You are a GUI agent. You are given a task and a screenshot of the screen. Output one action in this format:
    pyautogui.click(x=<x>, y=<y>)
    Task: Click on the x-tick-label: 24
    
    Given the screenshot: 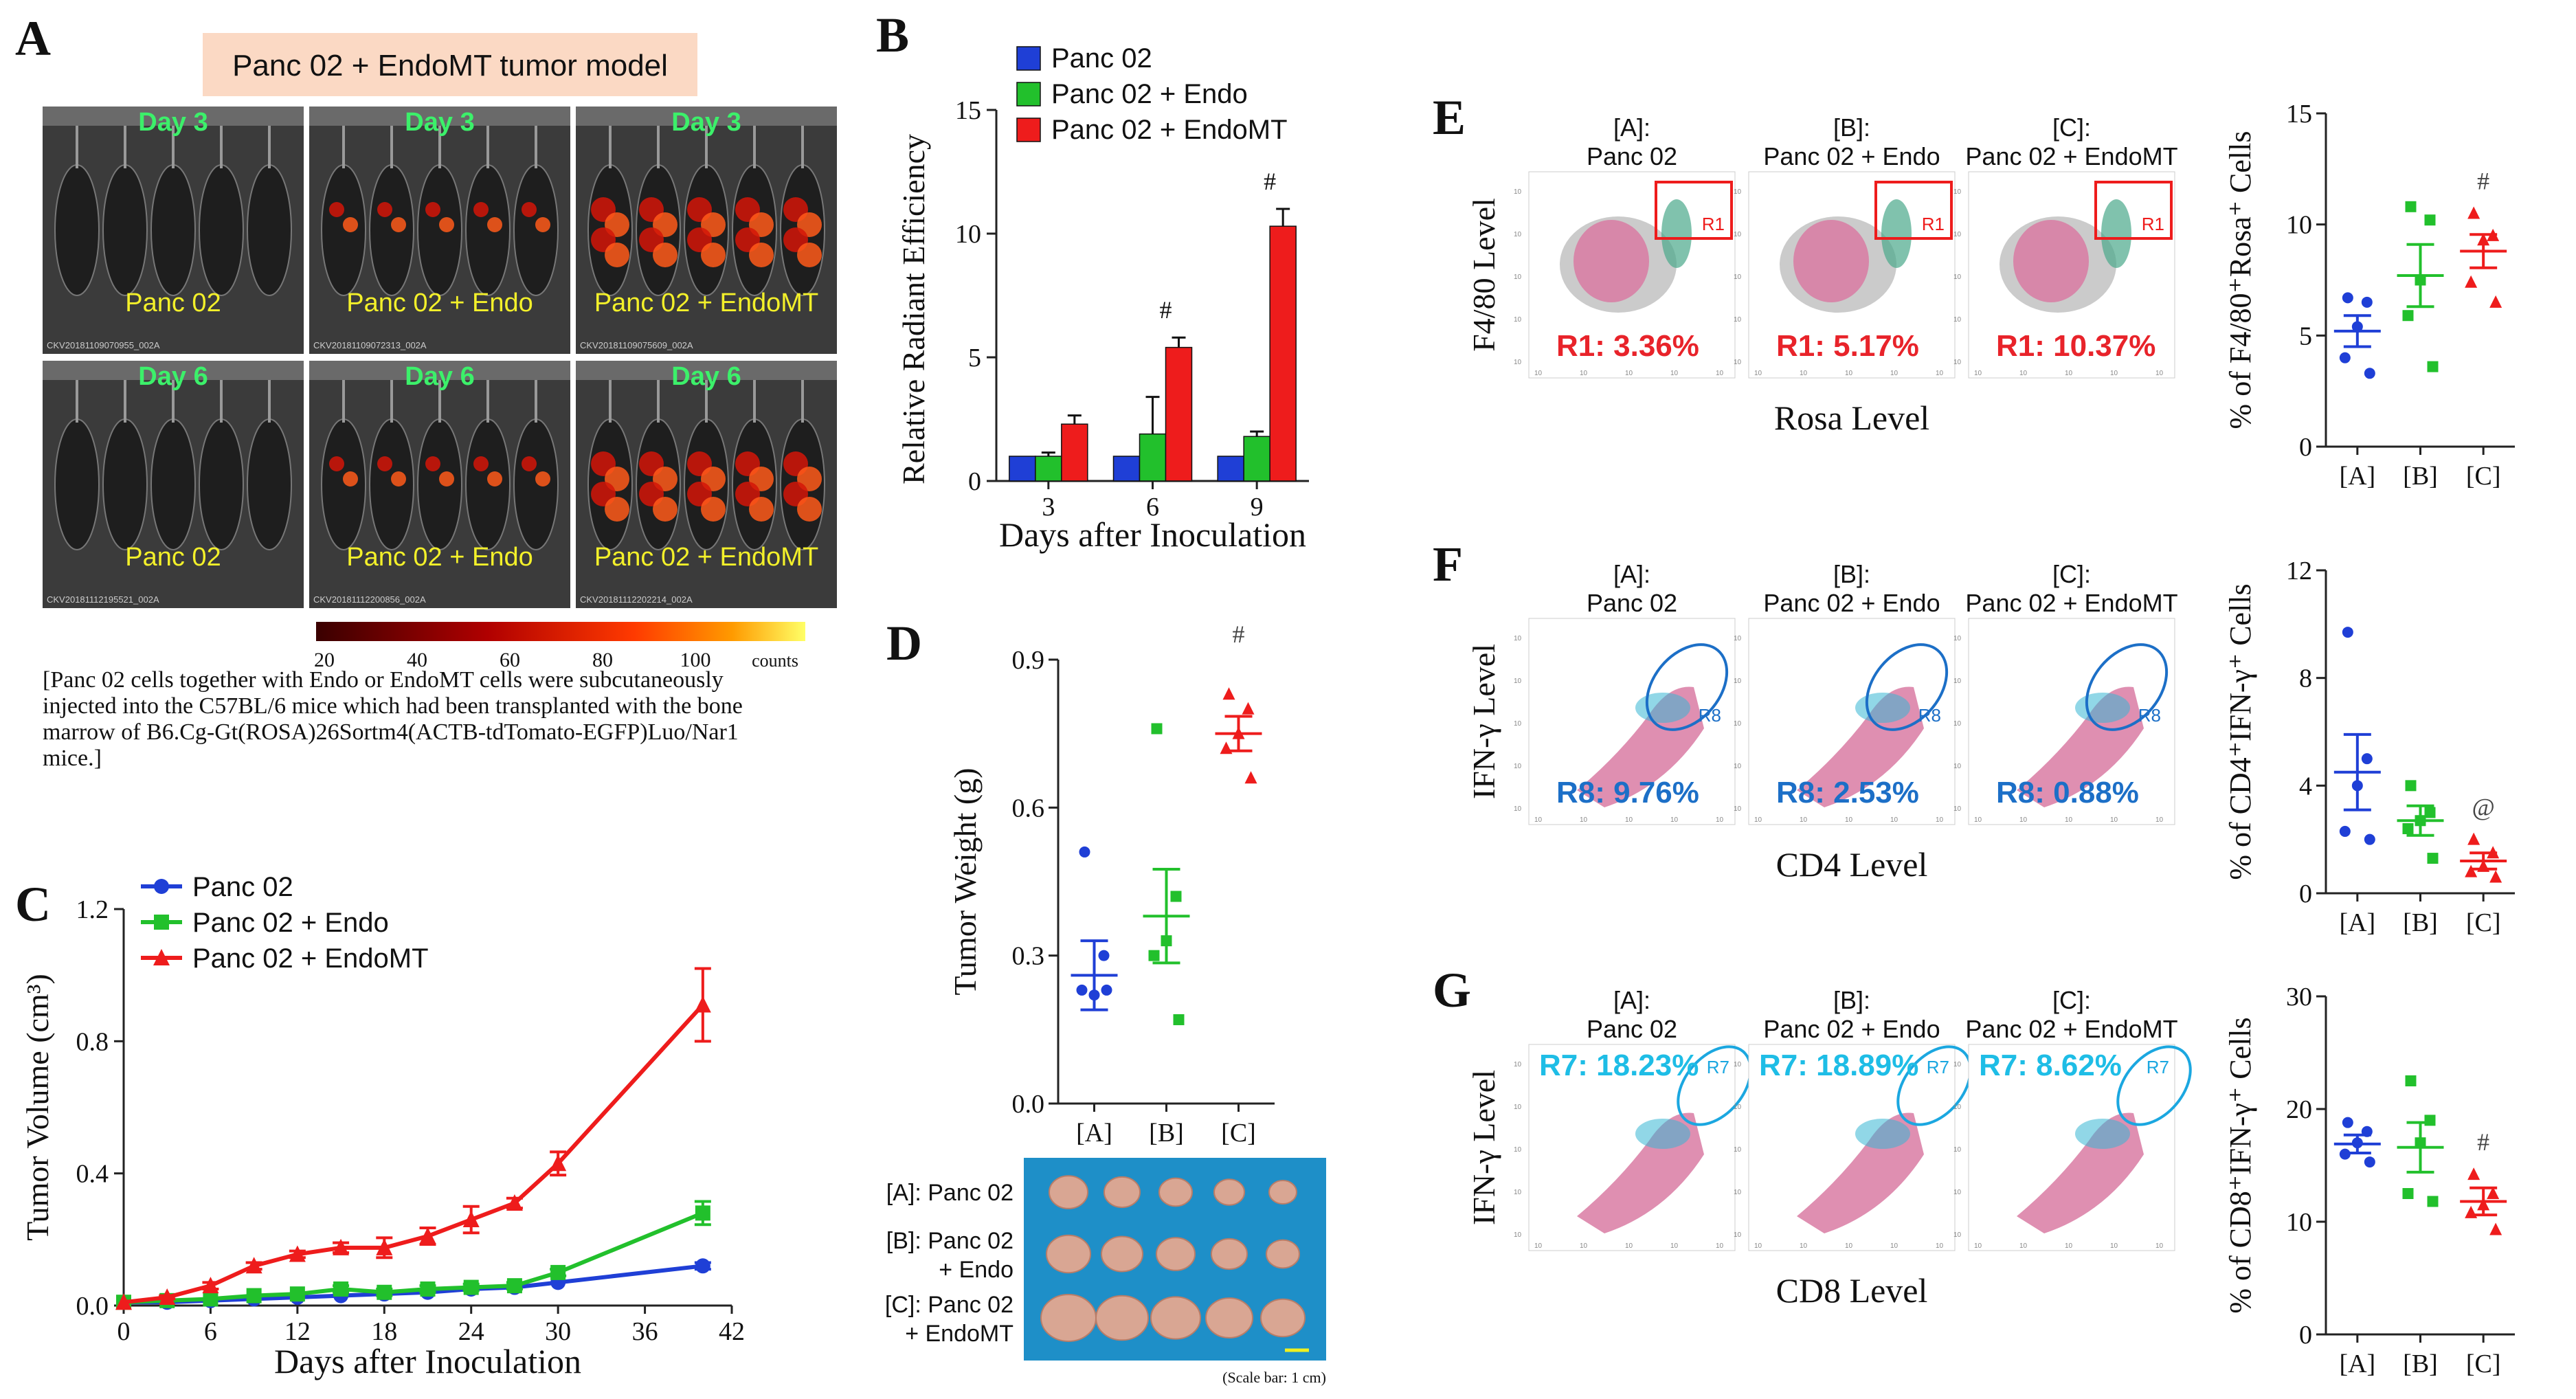 What is the action you would take?
    pyautogui.click(x=471, y=1331)
    